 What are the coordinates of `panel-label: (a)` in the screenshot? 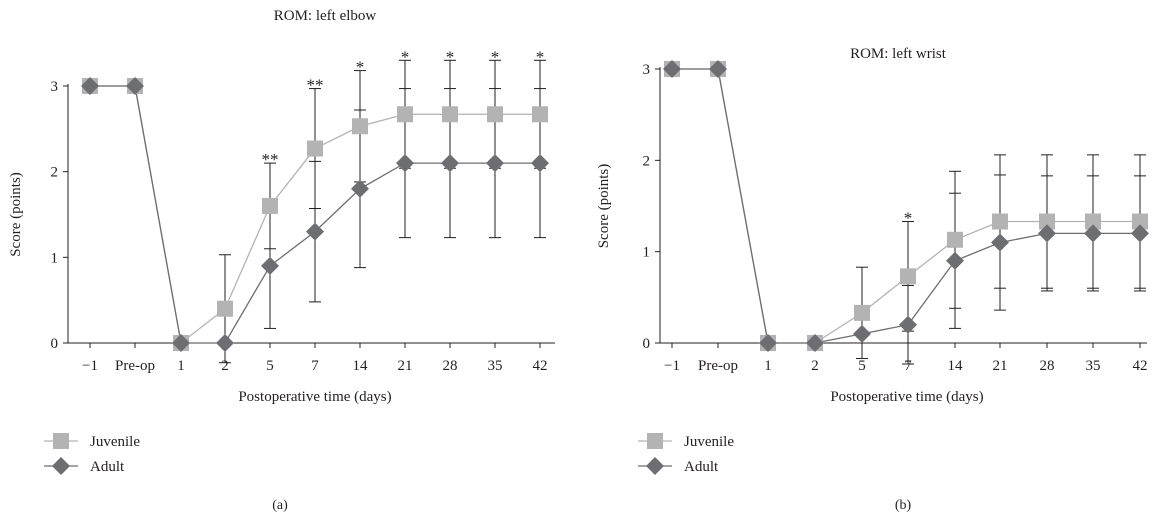 It's located at (280, 505).